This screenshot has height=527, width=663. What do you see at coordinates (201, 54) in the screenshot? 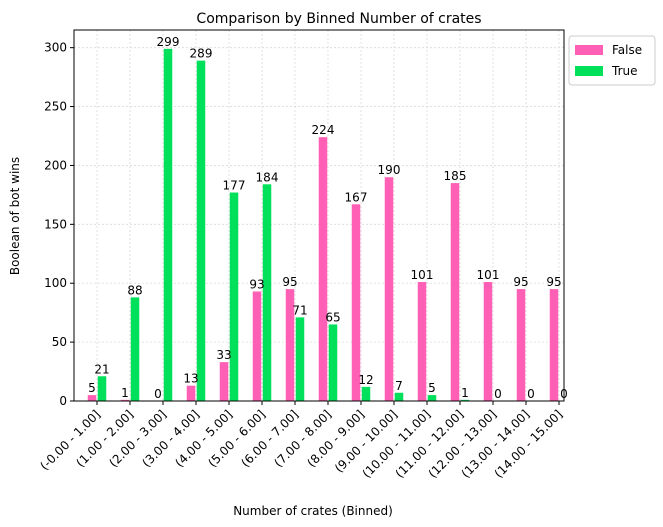
I see `data-label-true: 289` at bounding box center [201, 54].